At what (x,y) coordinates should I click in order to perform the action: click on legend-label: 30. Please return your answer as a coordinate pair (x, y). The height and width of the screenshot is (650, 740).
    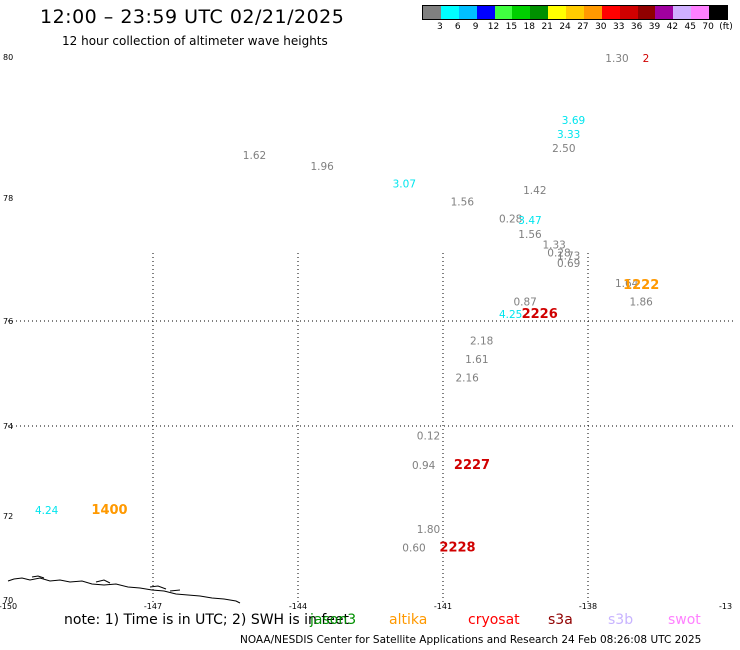
    Looking at the image, I should click on (601, 27).